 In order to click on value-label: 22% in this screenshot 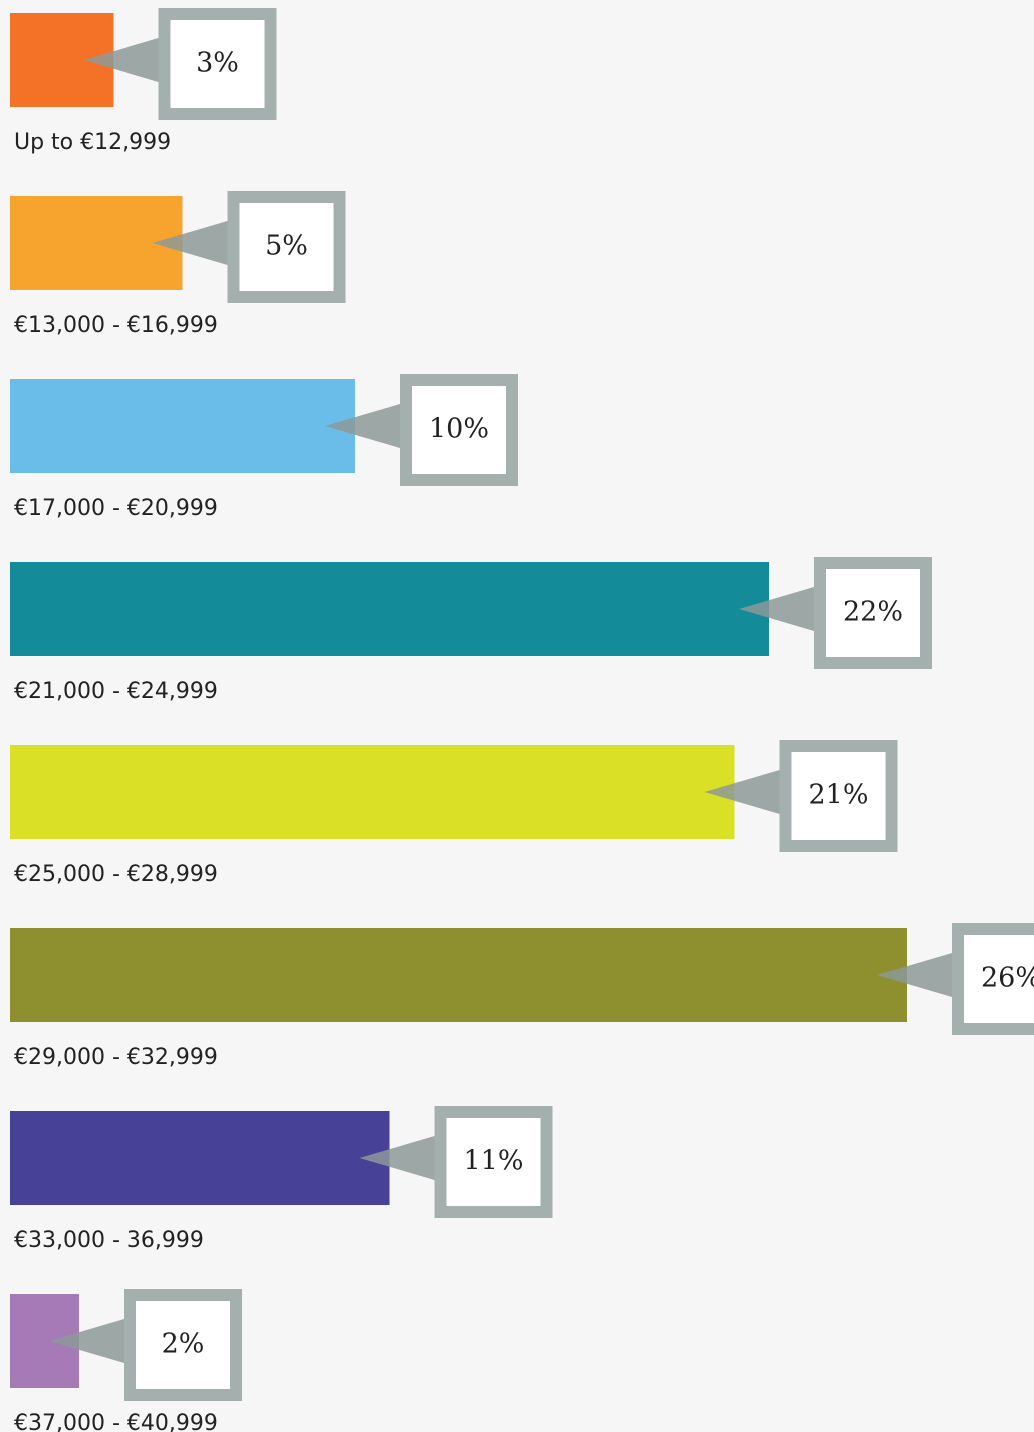, I will do `click(873, 612)`.